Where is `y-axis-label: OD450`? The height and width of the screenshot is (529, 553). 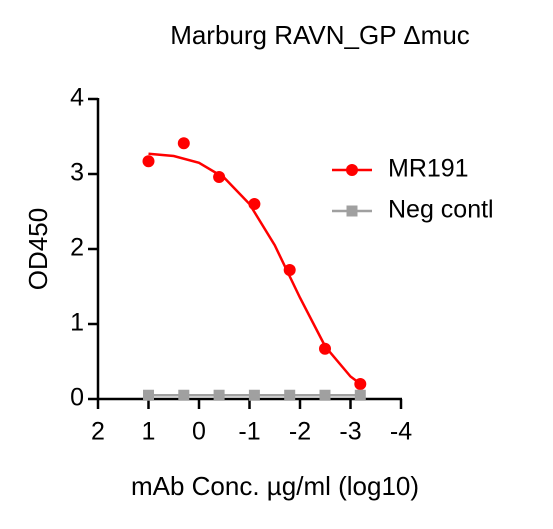 y-axis-label: OD450 is located at coordinates (38, 249).